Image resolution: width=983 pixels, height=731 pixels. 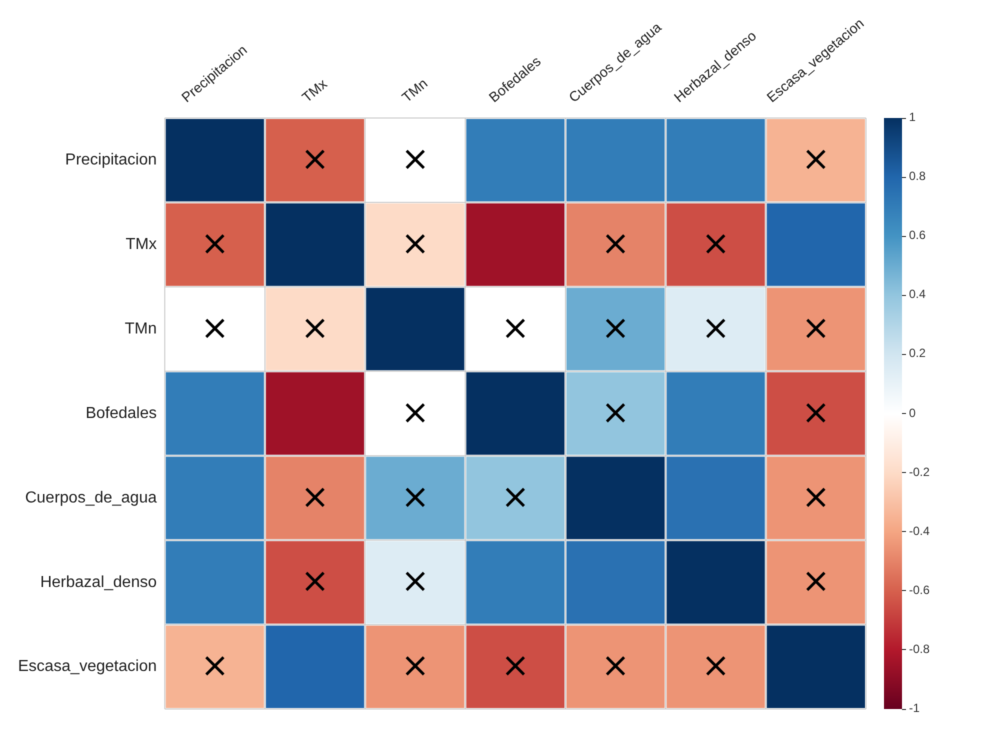 I want to click on y-tick-label: Herbazal_denso, so click(x=98, y=582).